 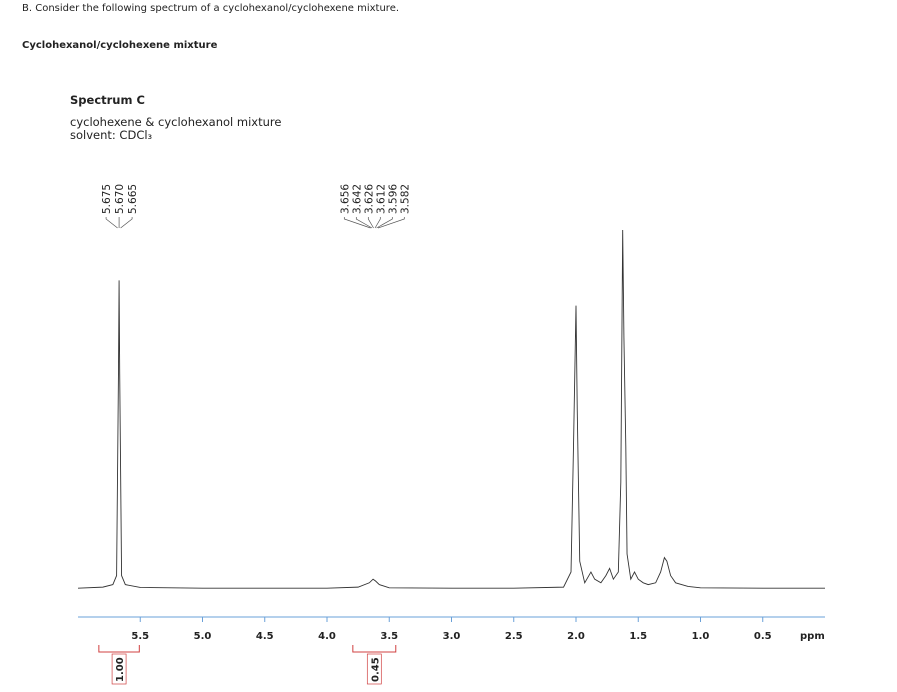 What do you see at coordinates (345, 199) in the screenshot?
I see `peak-label: 3.656` at bounding box center [345, 199].